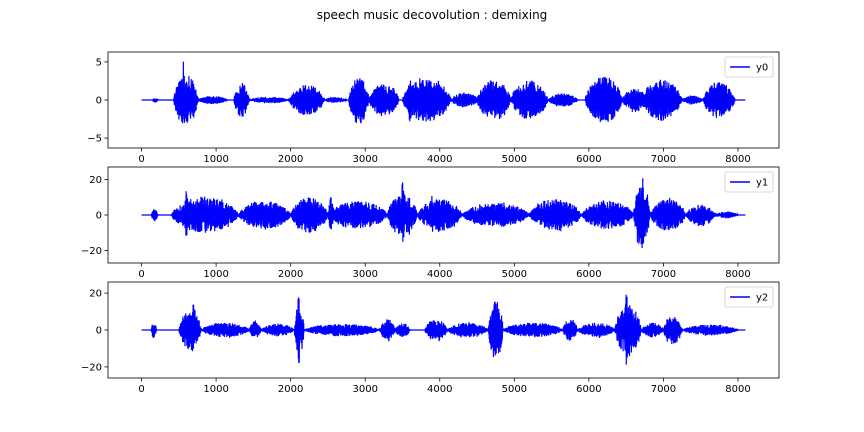 This screenshot has height=432, width=864. What do you see at coordinates (443, 329) in the screenshot?
I see `series-line-y2` at bounding box center [443, 329].